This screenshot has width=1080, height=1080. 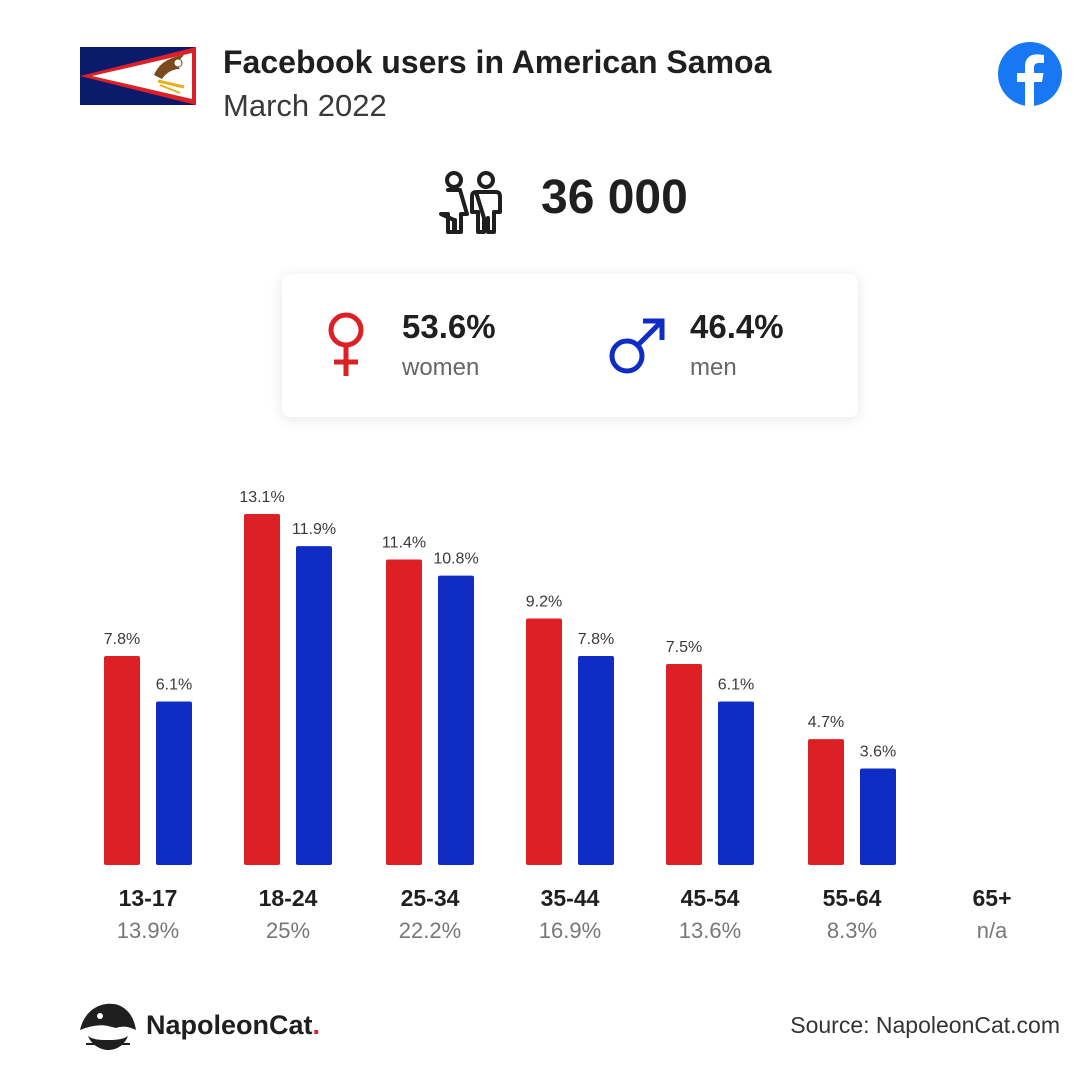 What do you see at coordinates (455, 559) in the screenshot?
I see `data-label-men-25-34: 10.8%` at bounding box center [455, 559].